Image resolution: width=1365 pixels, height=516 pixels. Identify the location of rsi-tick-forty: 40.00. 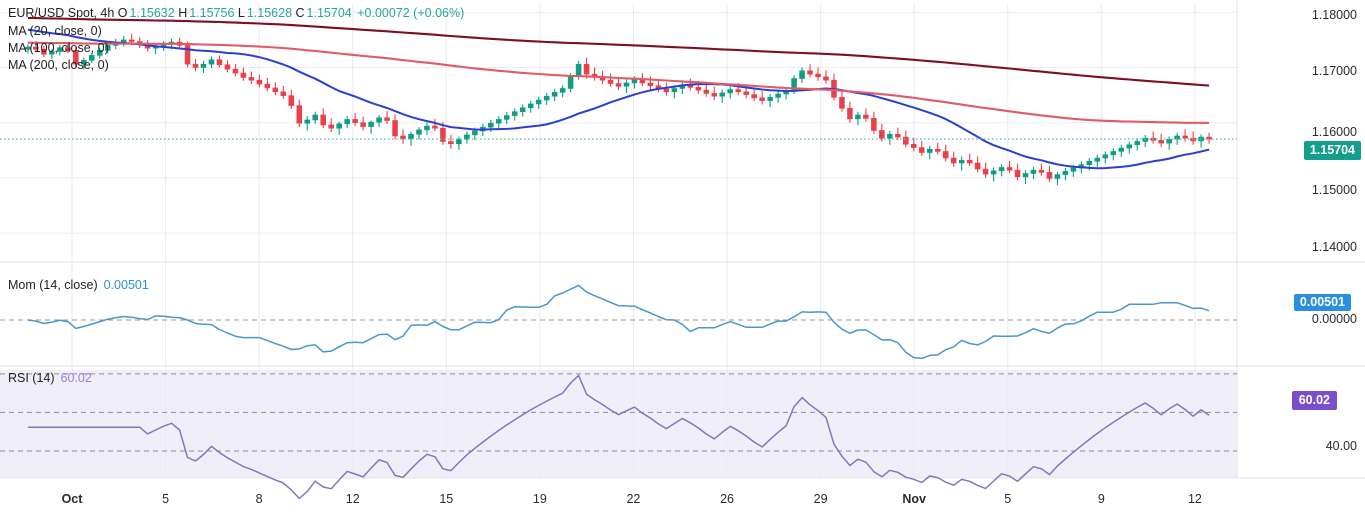
(1341, 446).